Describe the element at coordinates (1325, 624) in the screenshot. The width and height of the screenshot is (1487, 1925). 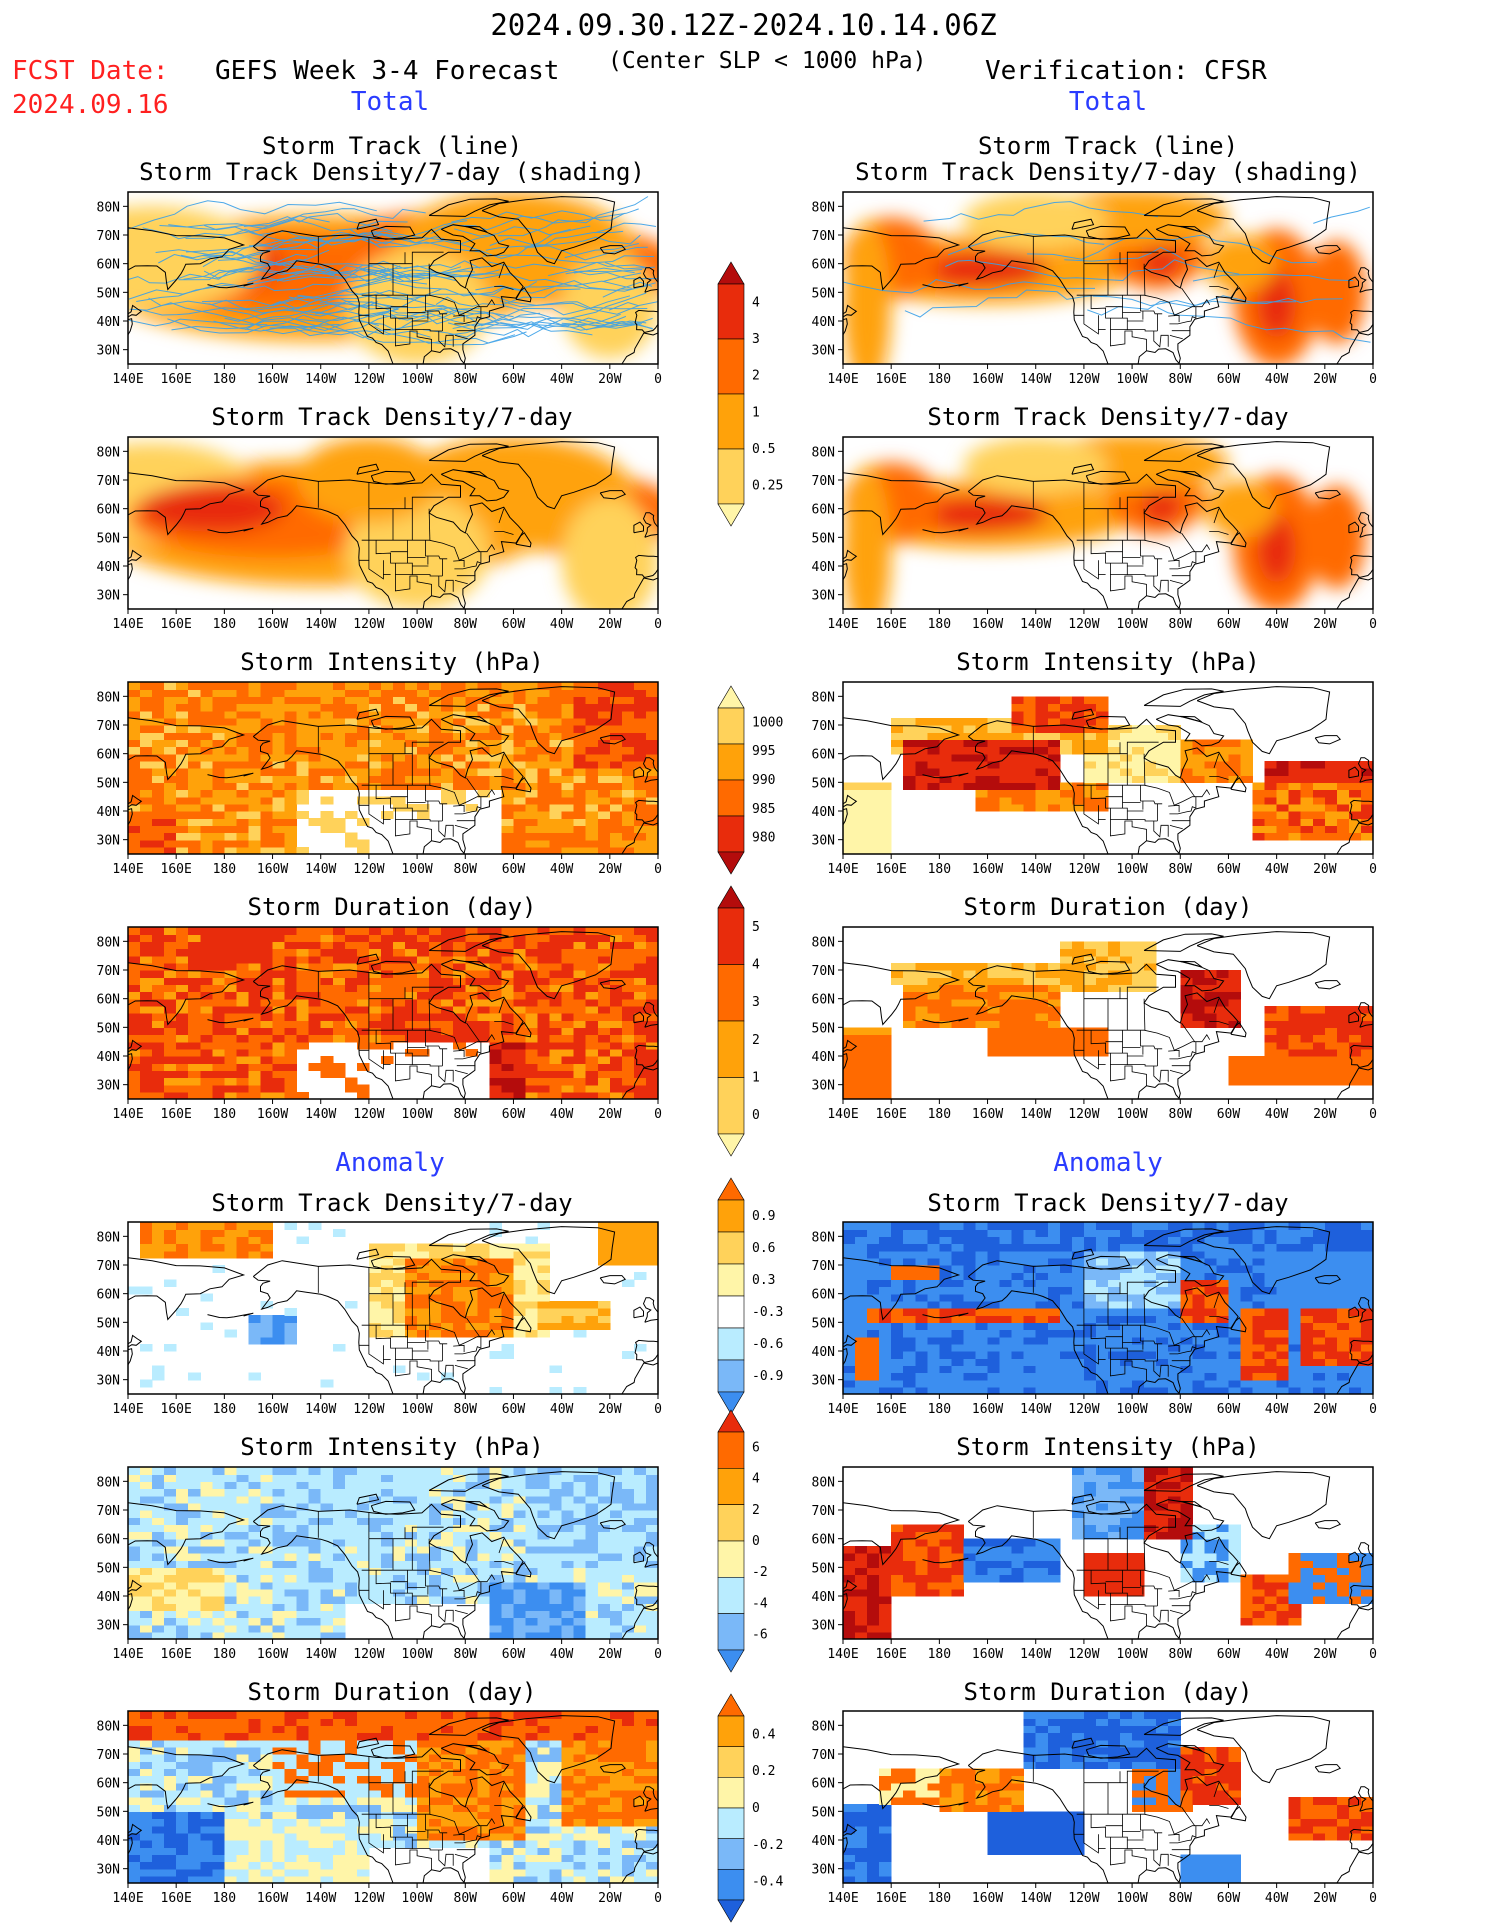
I see `lon-tick-label: 20W` at that location.